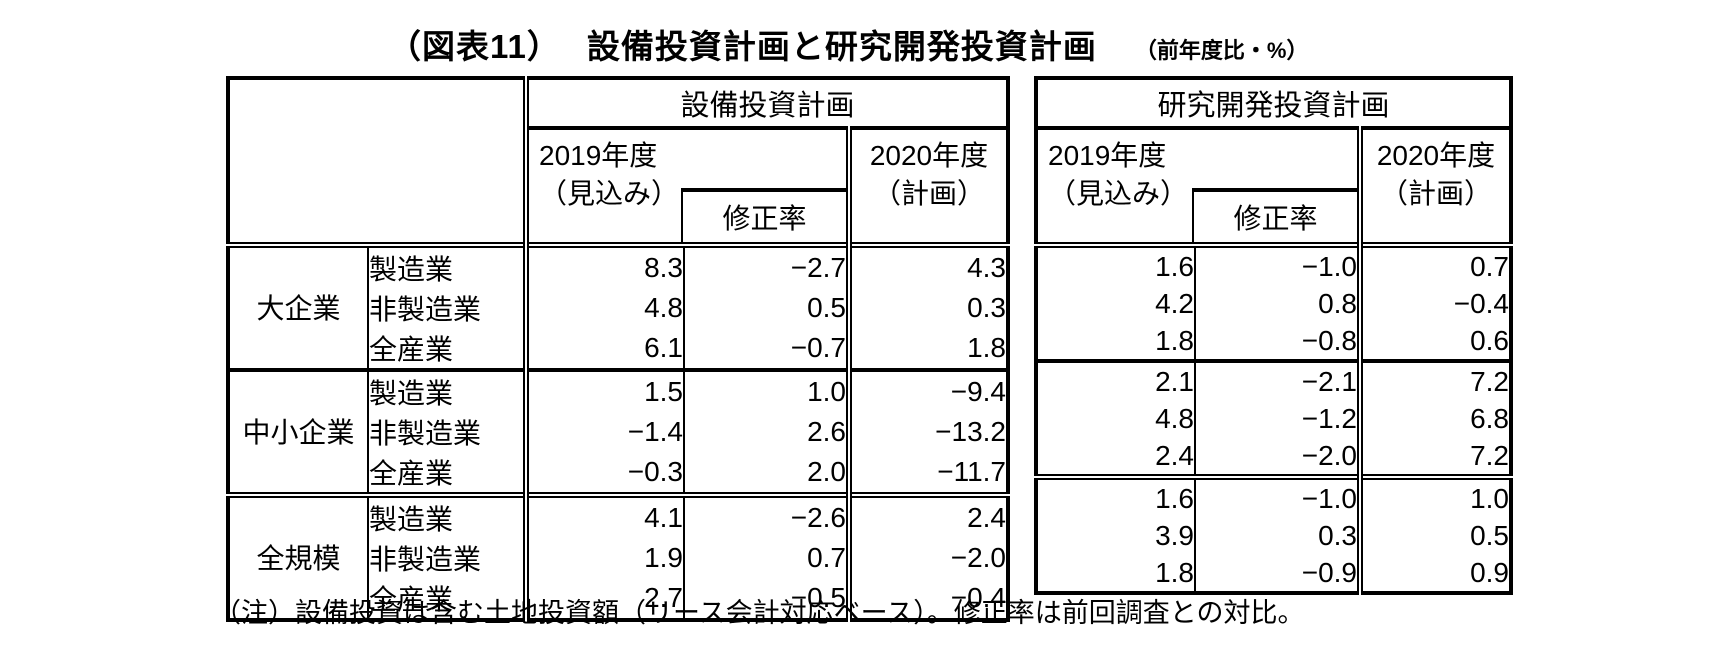  Describe the element at coordinates (603, 558) in the screenshot. I see `capex-2019-value: 1.9` at that location.